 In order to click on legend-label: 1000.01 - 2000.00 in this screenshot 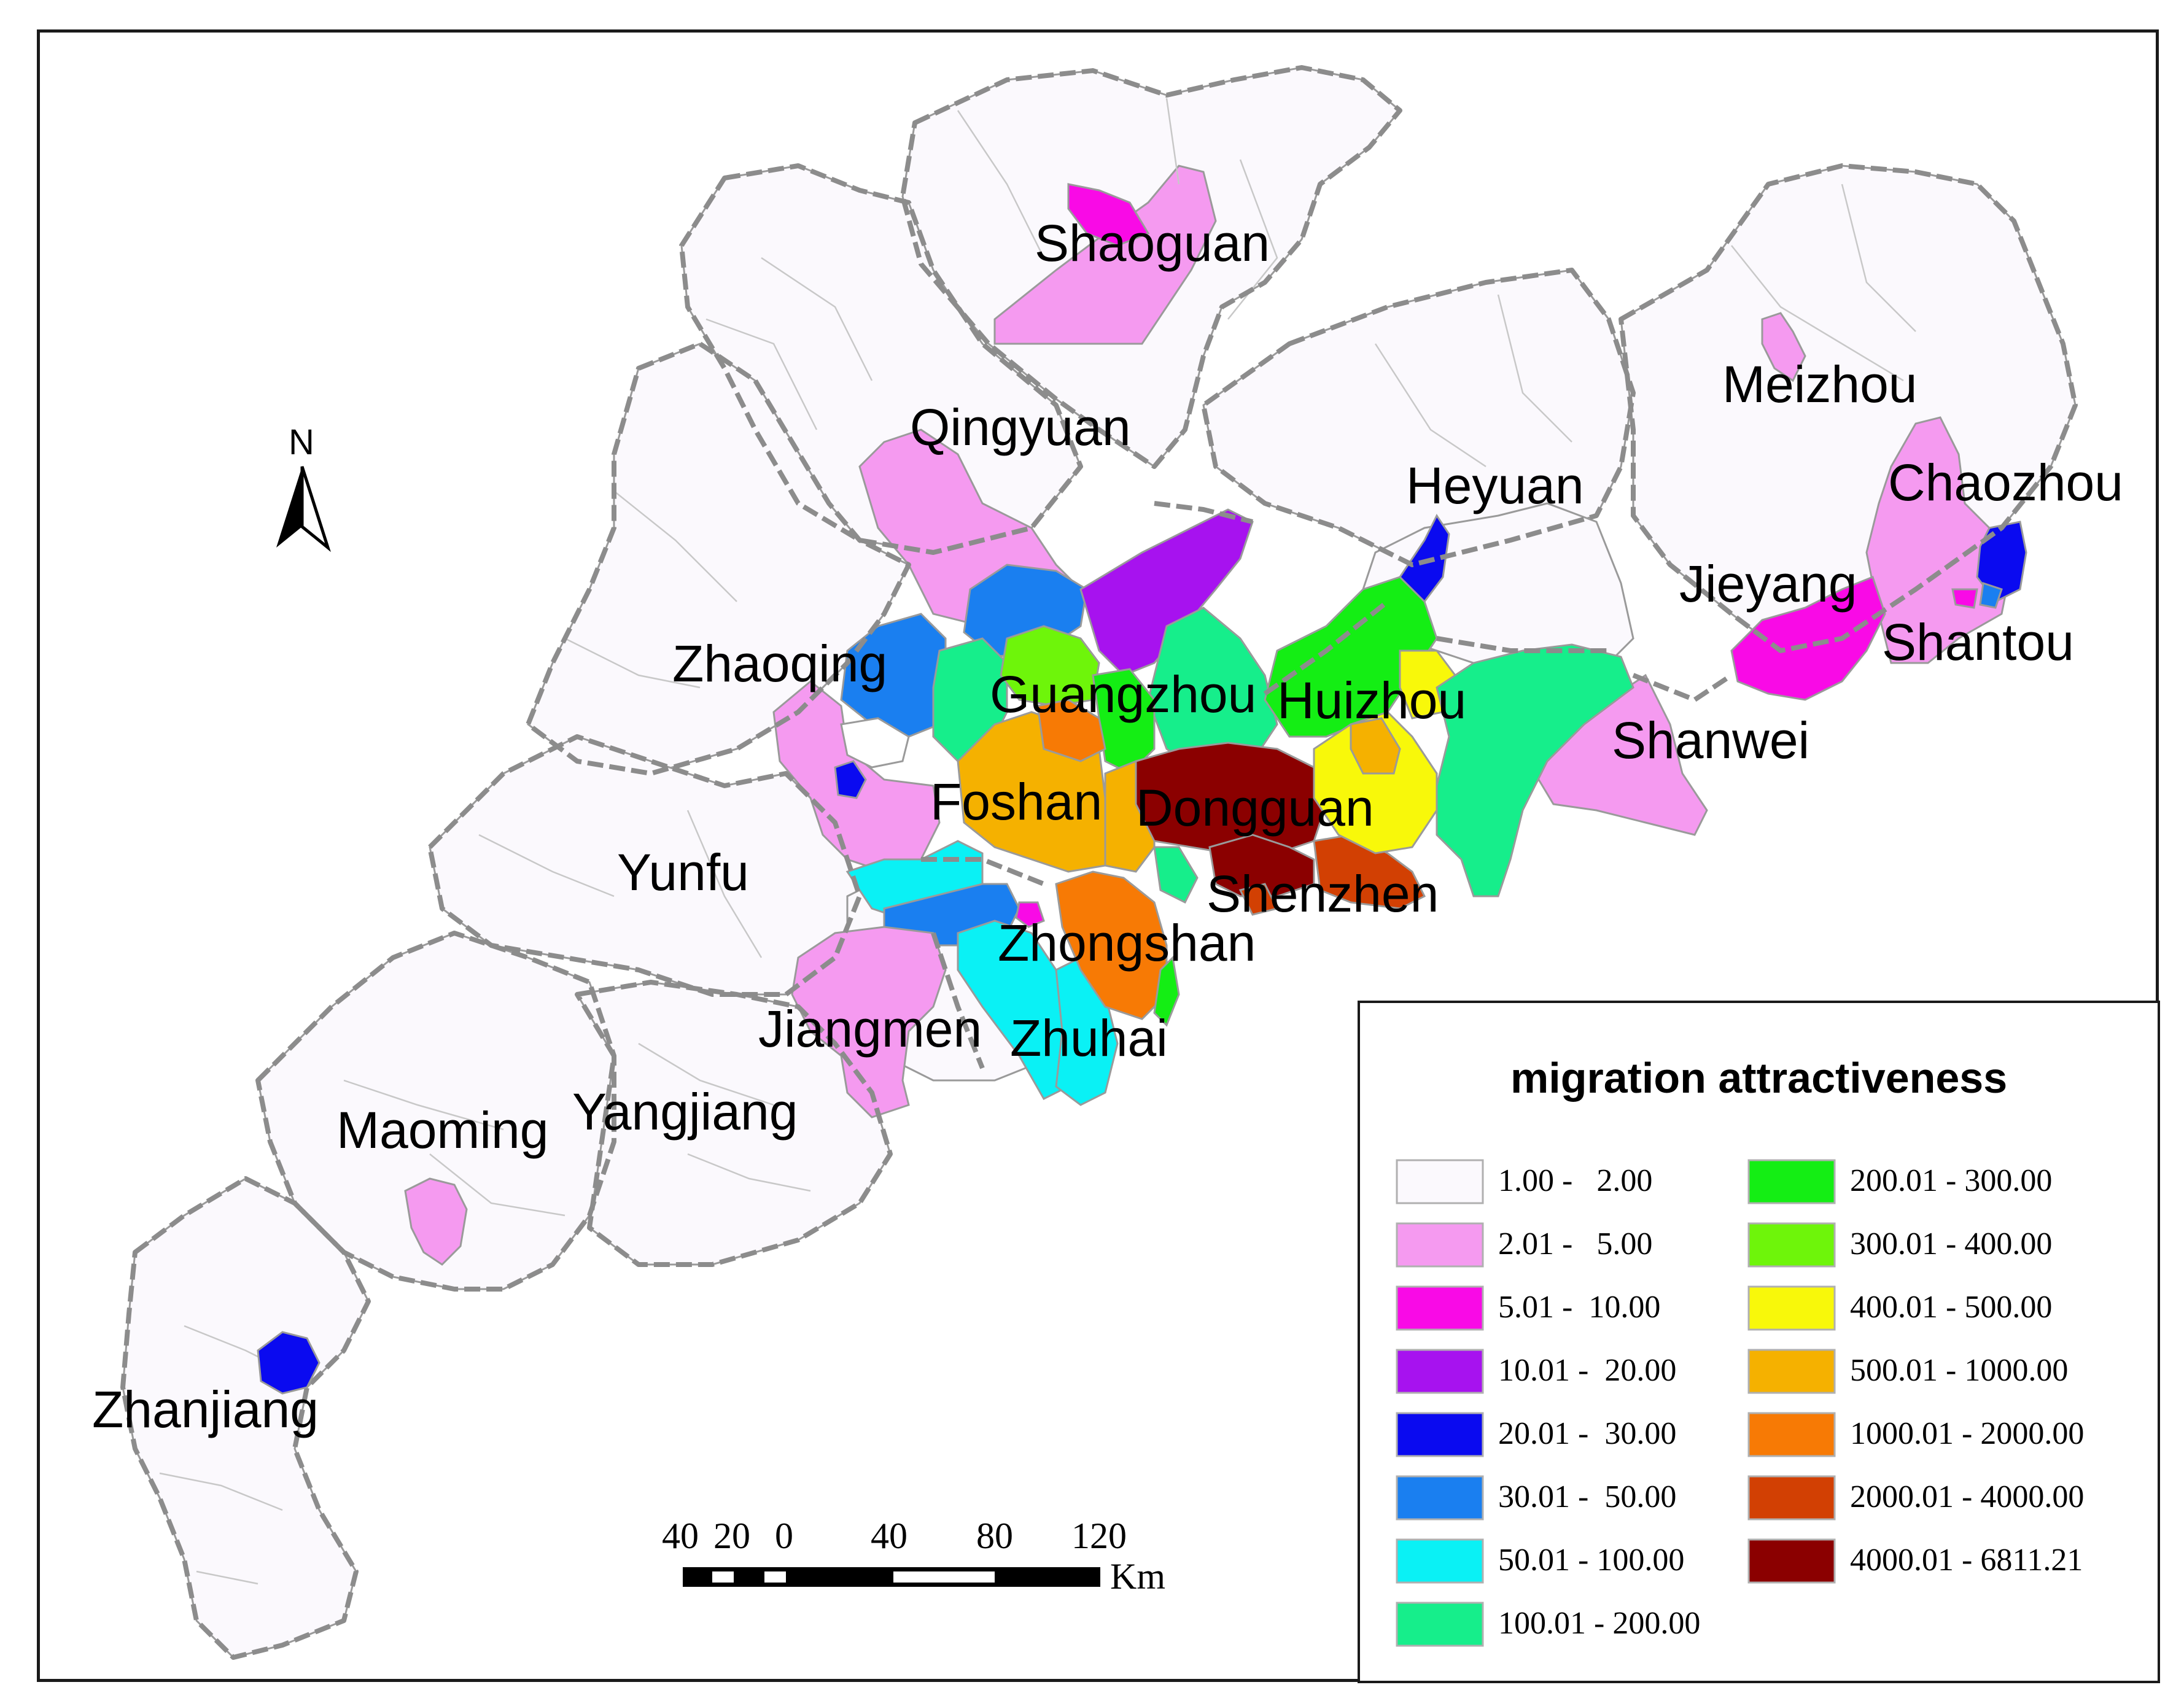, I will do `click(1967, 1433)`.